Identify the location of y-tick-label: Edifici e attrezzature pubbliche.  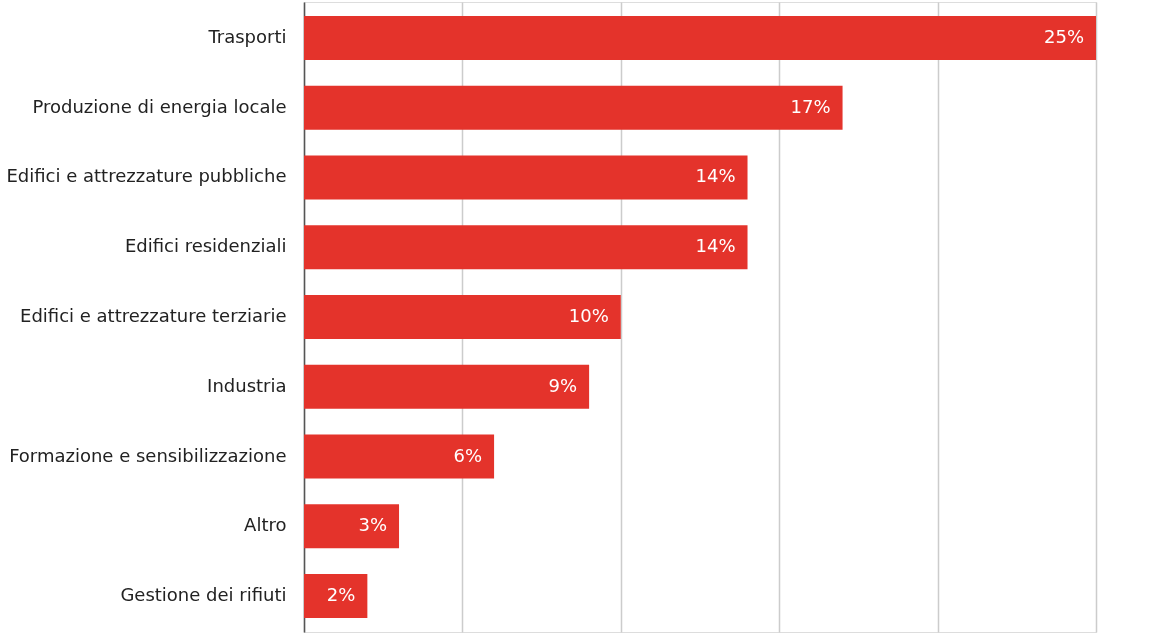
(146, 176).